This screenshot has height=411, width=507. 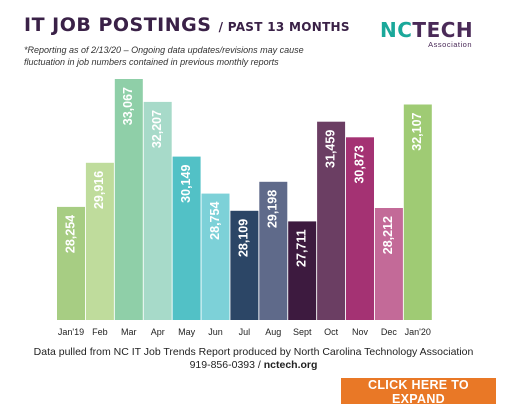 What do you see at coordinates (100, 332) in the screenshot?
I see `x-tick-label-1: Feb` at bounding box center [100, 332].